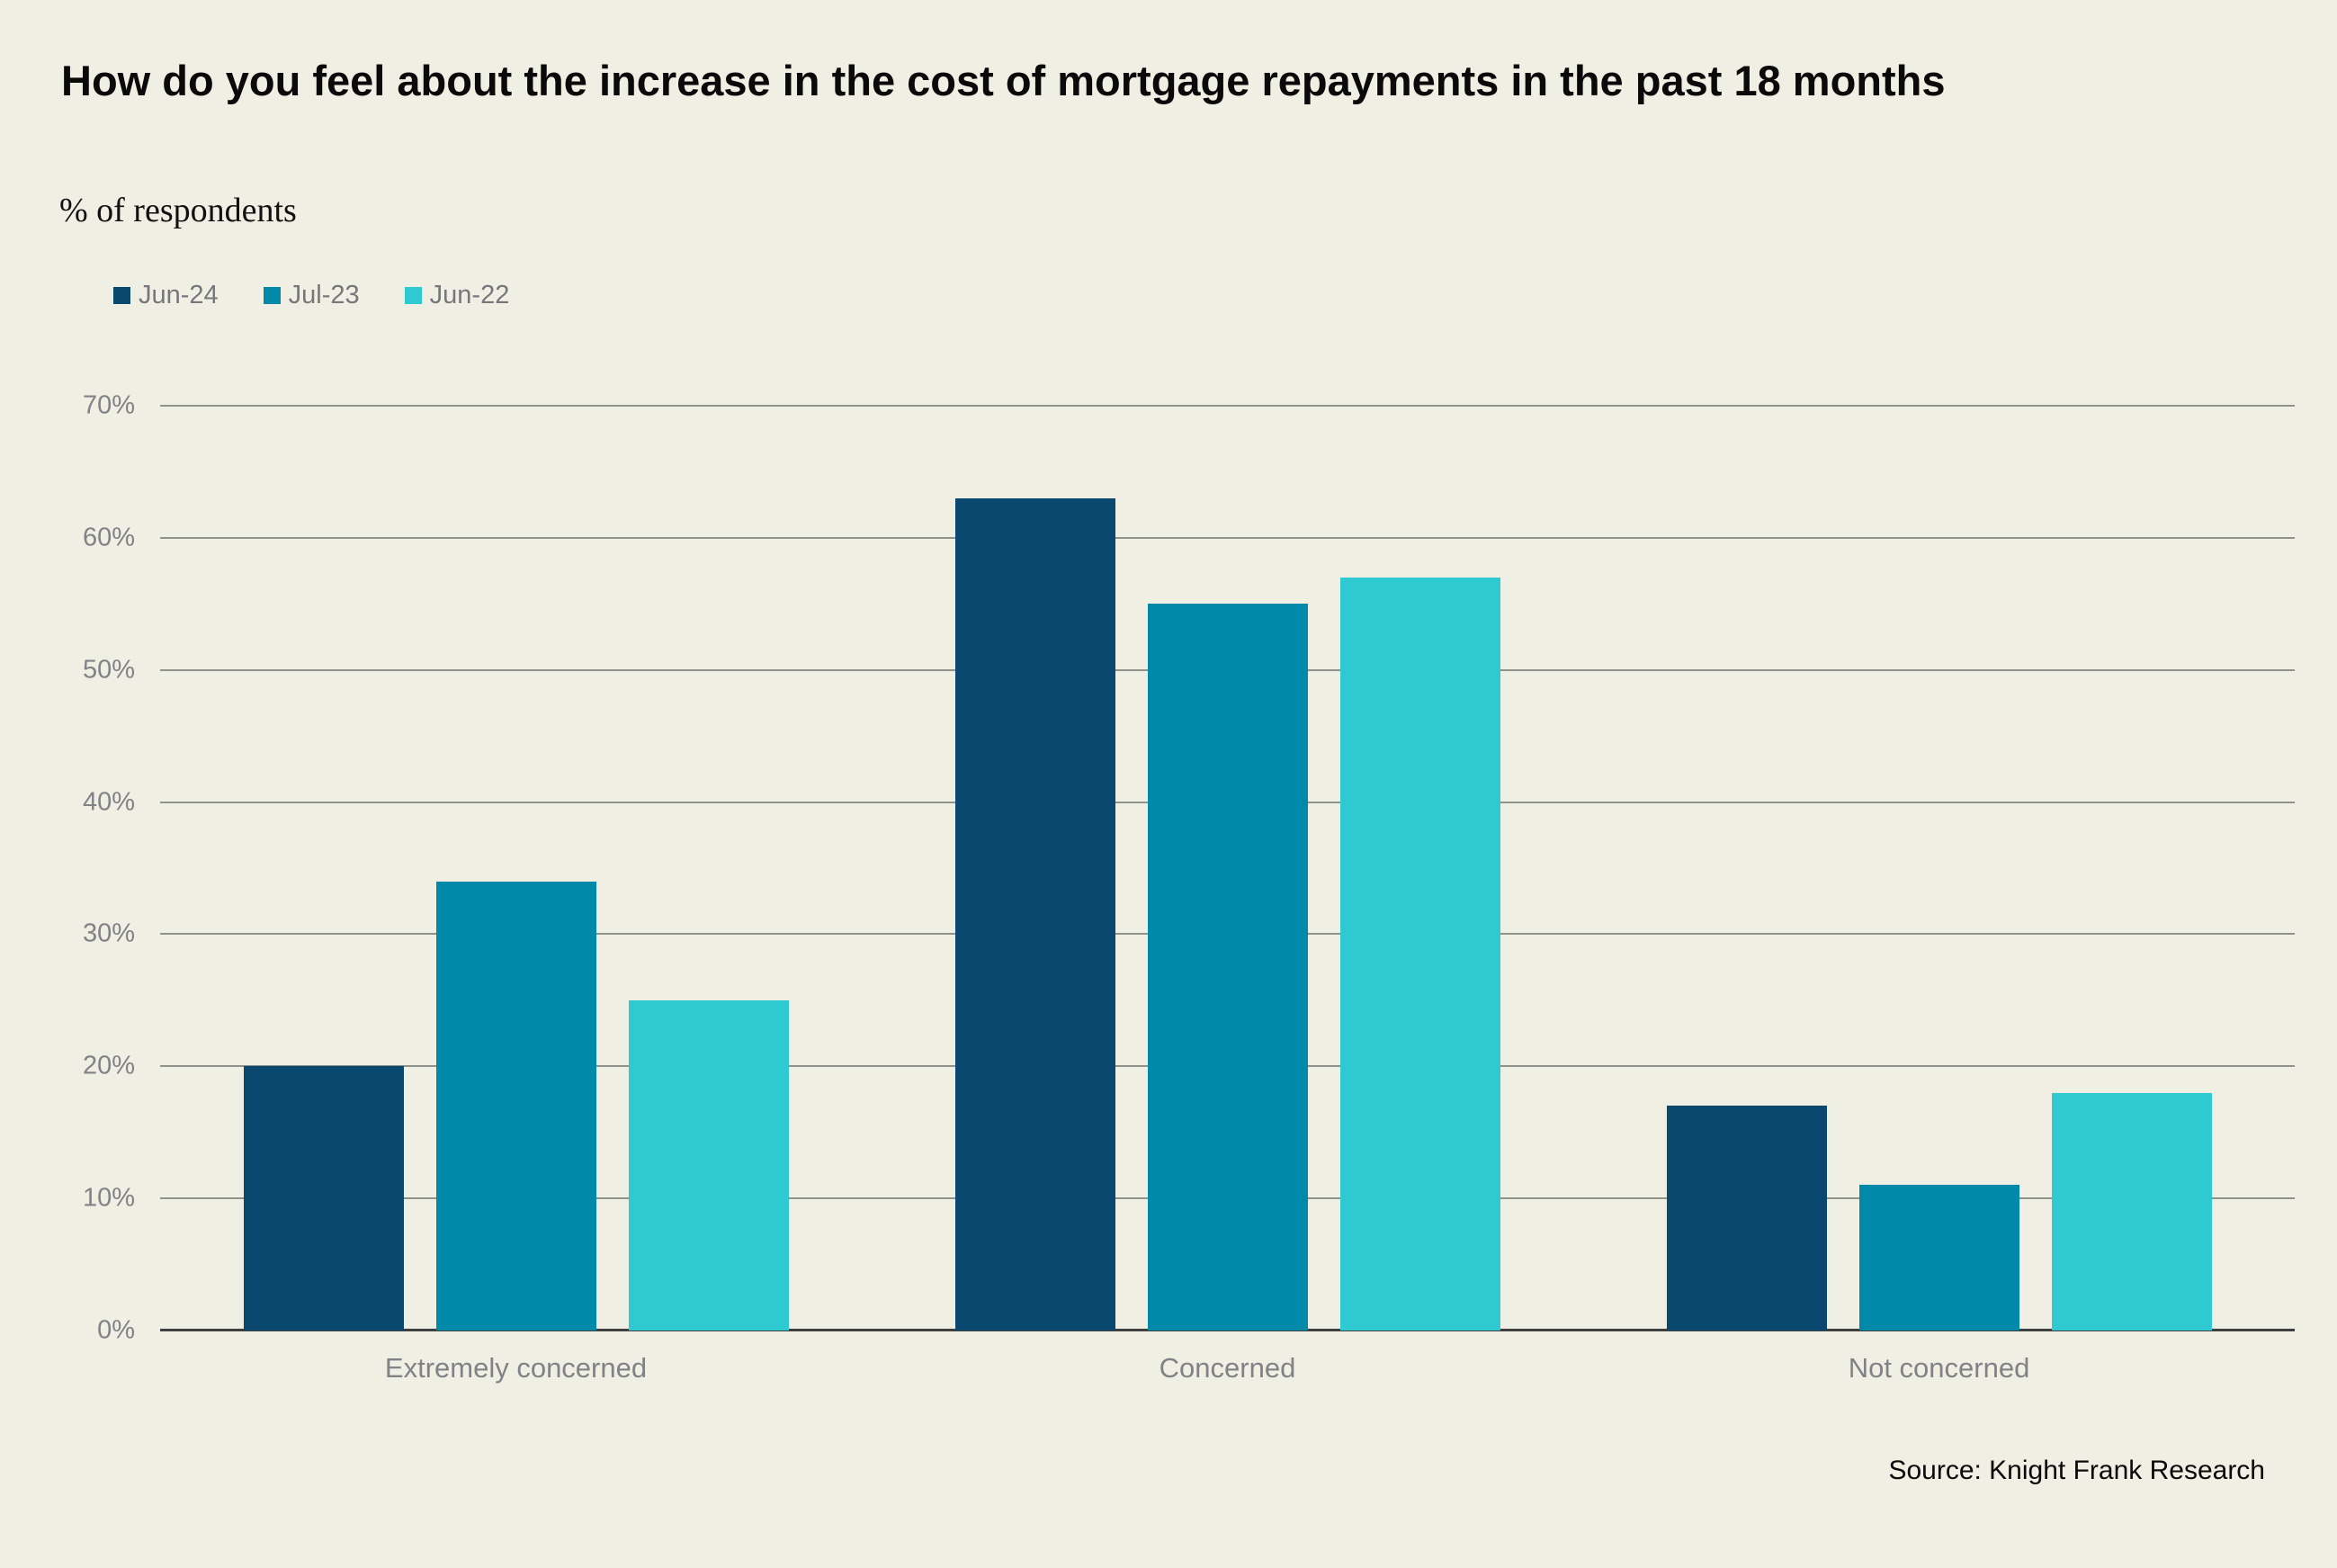 The image size is (2337, 1568). I want to click on y-tick-label-40: 40%, so click(108, 802).